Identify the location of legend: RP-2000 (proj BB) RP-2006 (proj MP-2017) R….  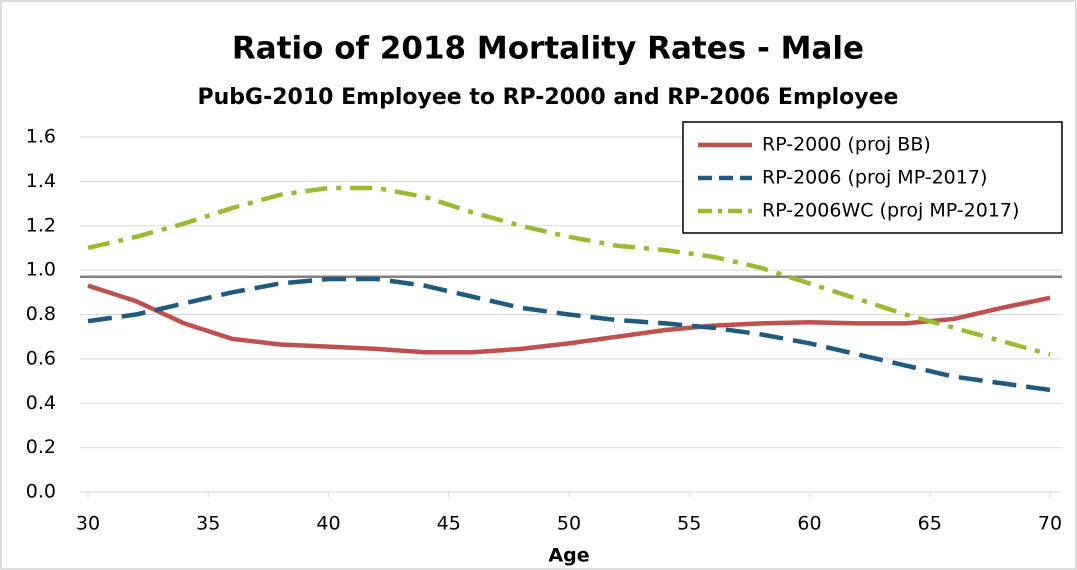
(872, 177).